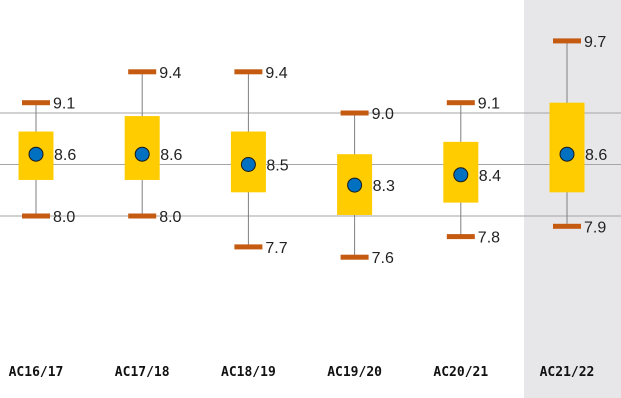 The width and height of the screenshot is (621, 398). Describe the element at coordinates (276, 248) in the screenshot. I see `min-label: 7.7` at that location.